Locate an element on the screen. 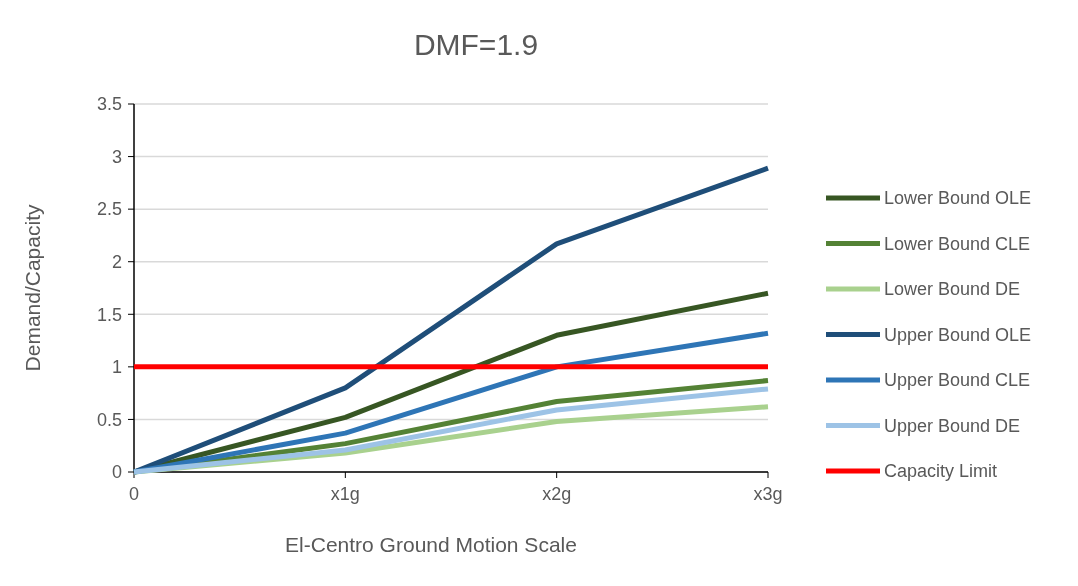 This screenshot has height=586, width=1078. y-tick-label: 0 is located at coordinates (116, 472).